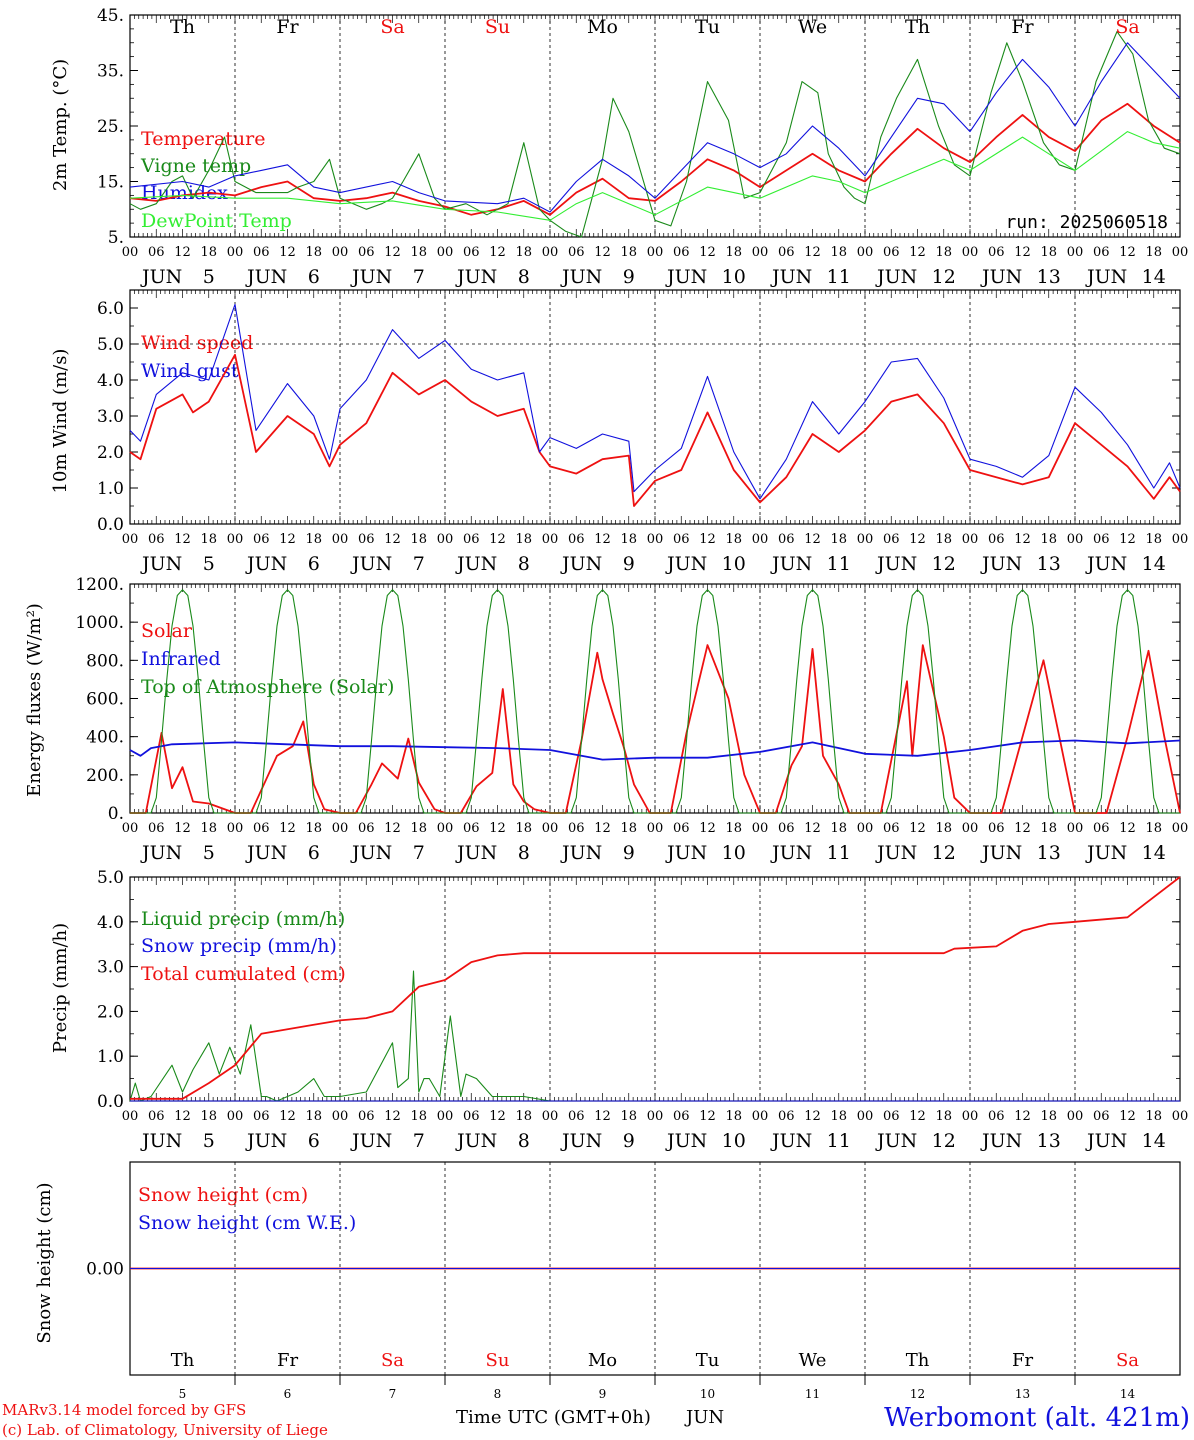  I want to click on series-line-humidex, so click(655, 127).